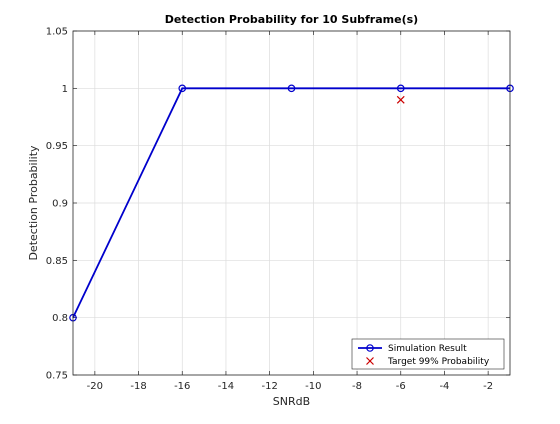  What do you see at coordinates (438, 362) in the screenshot?
I see `legend-label-target: Target 99% Probability` at bounding box center [438, 362].